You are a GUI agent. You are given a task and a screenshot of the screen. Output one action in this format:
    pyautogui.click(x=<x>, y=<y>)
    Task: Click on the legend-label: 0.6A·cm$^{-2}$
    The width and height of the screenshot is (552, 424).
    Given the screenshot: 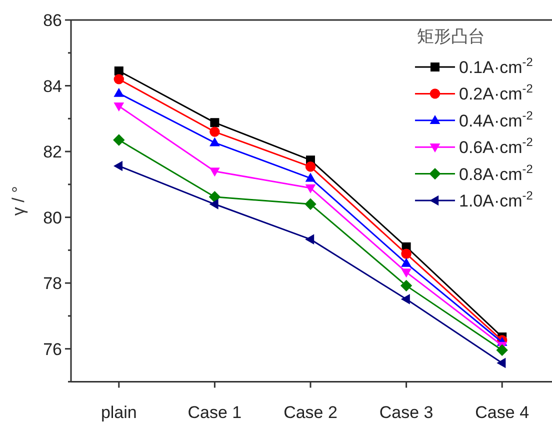 What is the action you would take?
    pyautogui.click(x=496, y=146)
    